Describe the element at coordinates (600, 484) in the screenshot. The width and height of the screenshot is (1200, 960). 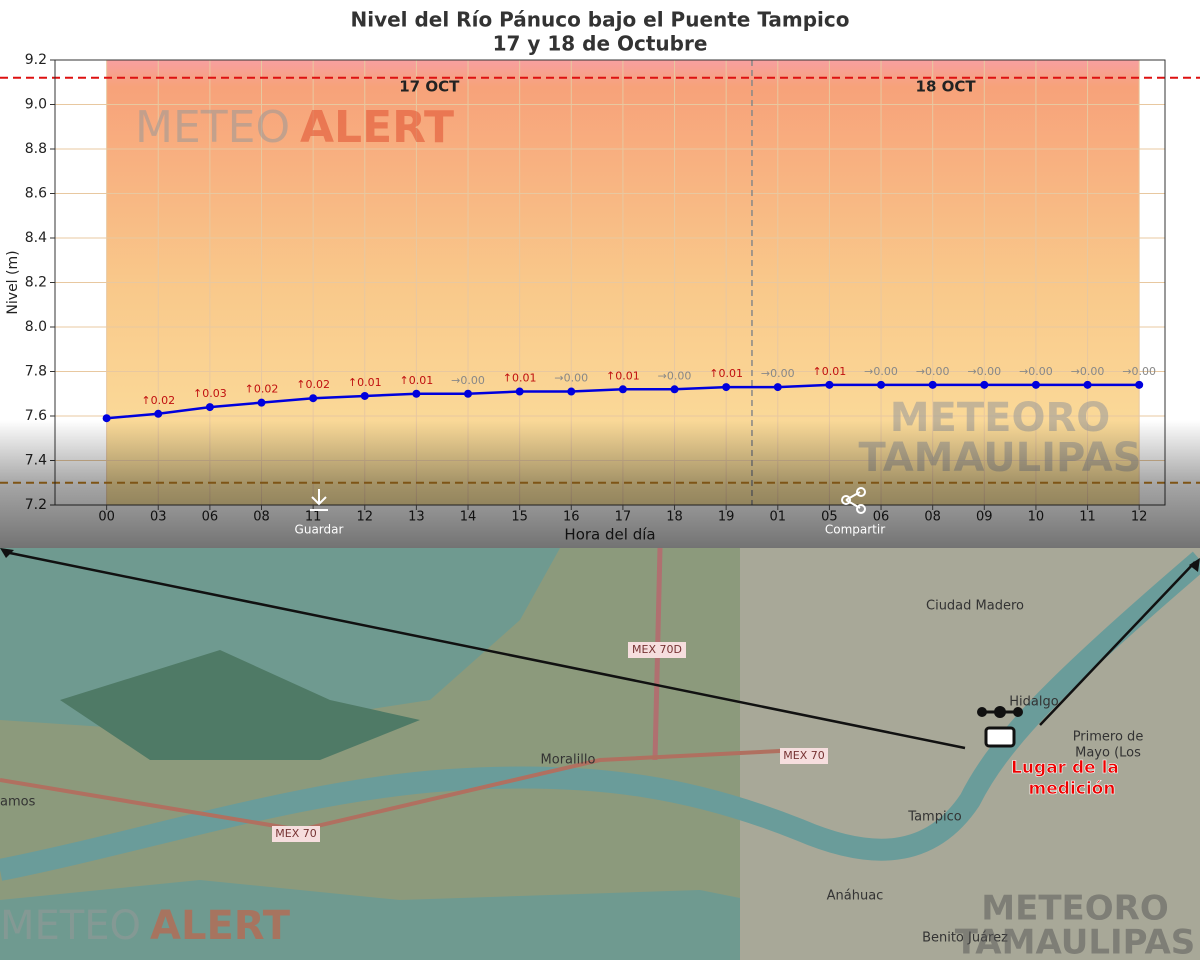
I see `ui-shade` at that location.